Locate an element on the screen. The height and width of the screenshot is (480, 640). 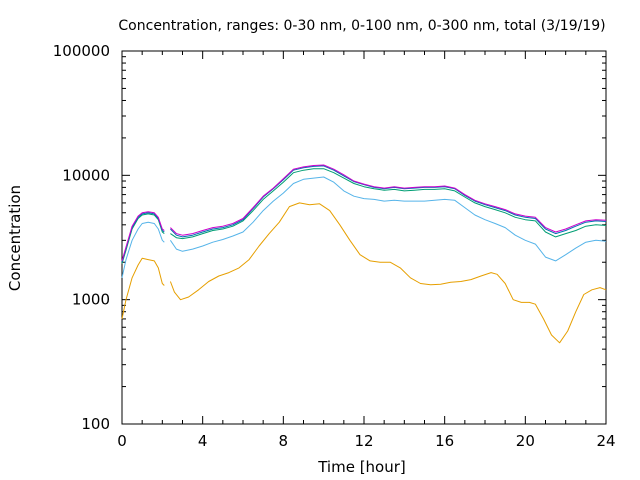
x-tick-label: 12 is located at coordinates (363, 441).